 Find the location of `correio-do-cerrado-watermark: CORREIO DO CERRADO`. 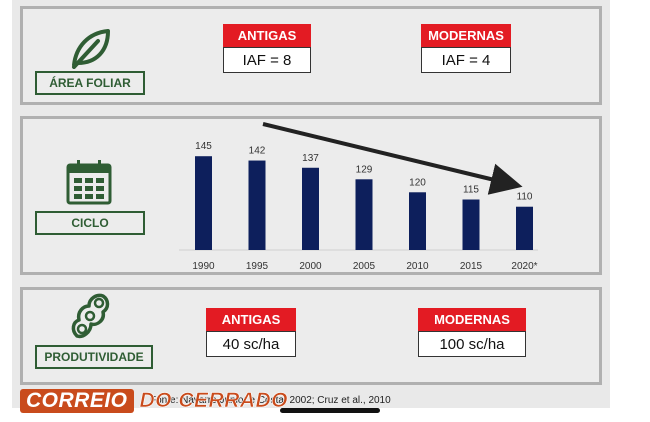

correio-do-cerrado-watermark: CORREIO DO CERRADO is located at coordinates (154, 401).